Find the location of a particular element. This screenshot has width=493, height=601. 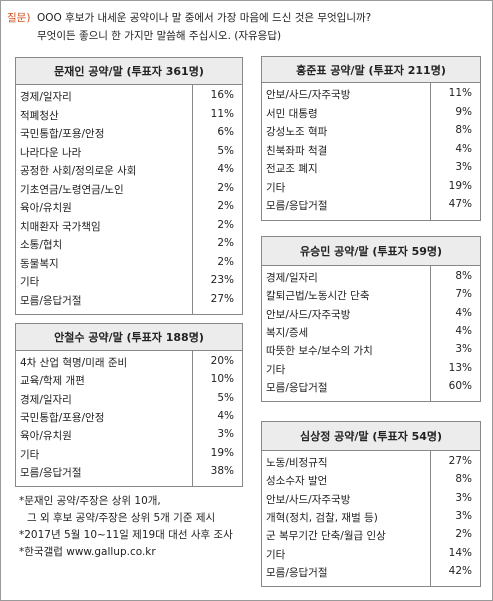

row-value: 14% is located at coordinates (460, 552).